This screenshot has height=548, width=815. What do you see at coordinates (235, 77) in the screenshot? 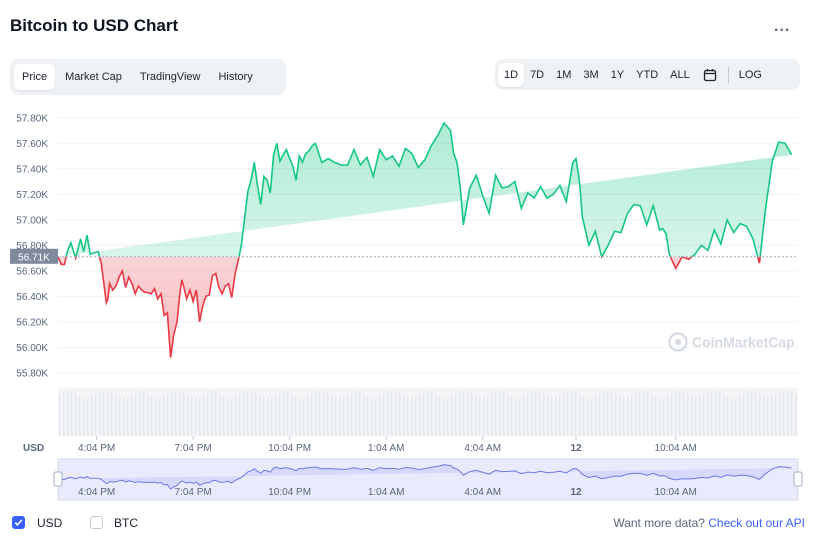
I see `tab-history: History` at bounding box center [235, 77].